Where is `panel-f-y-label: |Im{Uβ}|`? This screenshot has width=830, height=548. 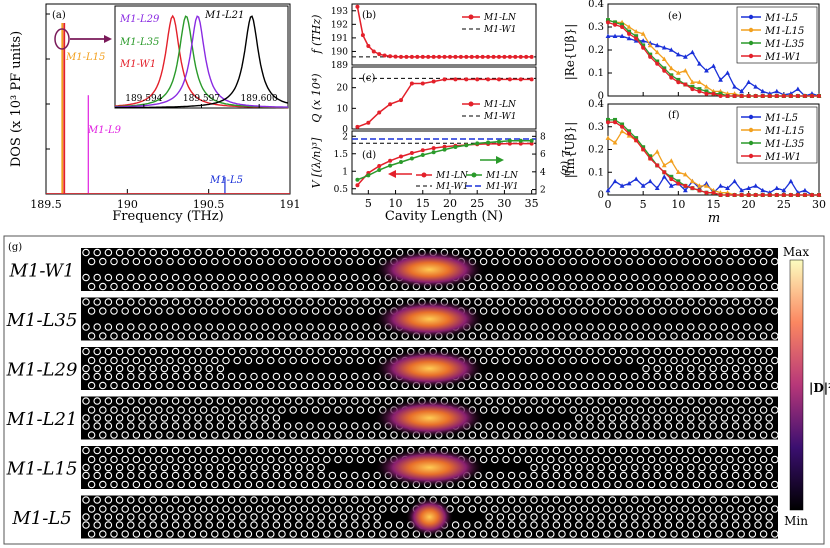
panel-f-y-label: |Im{Uβ}| is located at coordinates (570, 150).